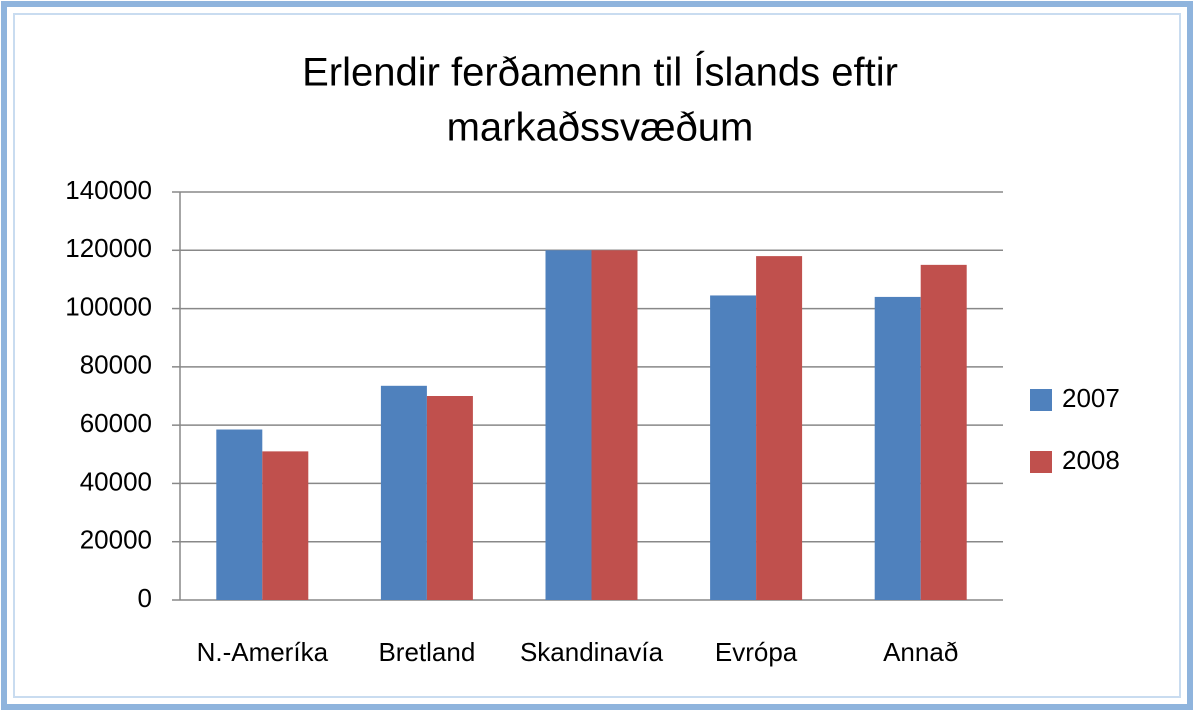 The height and width of the screenshot is (711, 1194). What do you see at coordinates (426, 652) in the screenshot?
I see `x-tick-label: Bretland` at bounding box center [426, 652].